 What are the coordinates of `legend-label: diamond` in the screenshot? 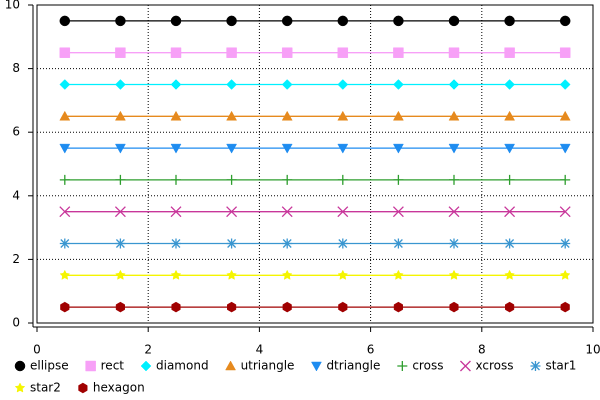 It's located at (182, 366).